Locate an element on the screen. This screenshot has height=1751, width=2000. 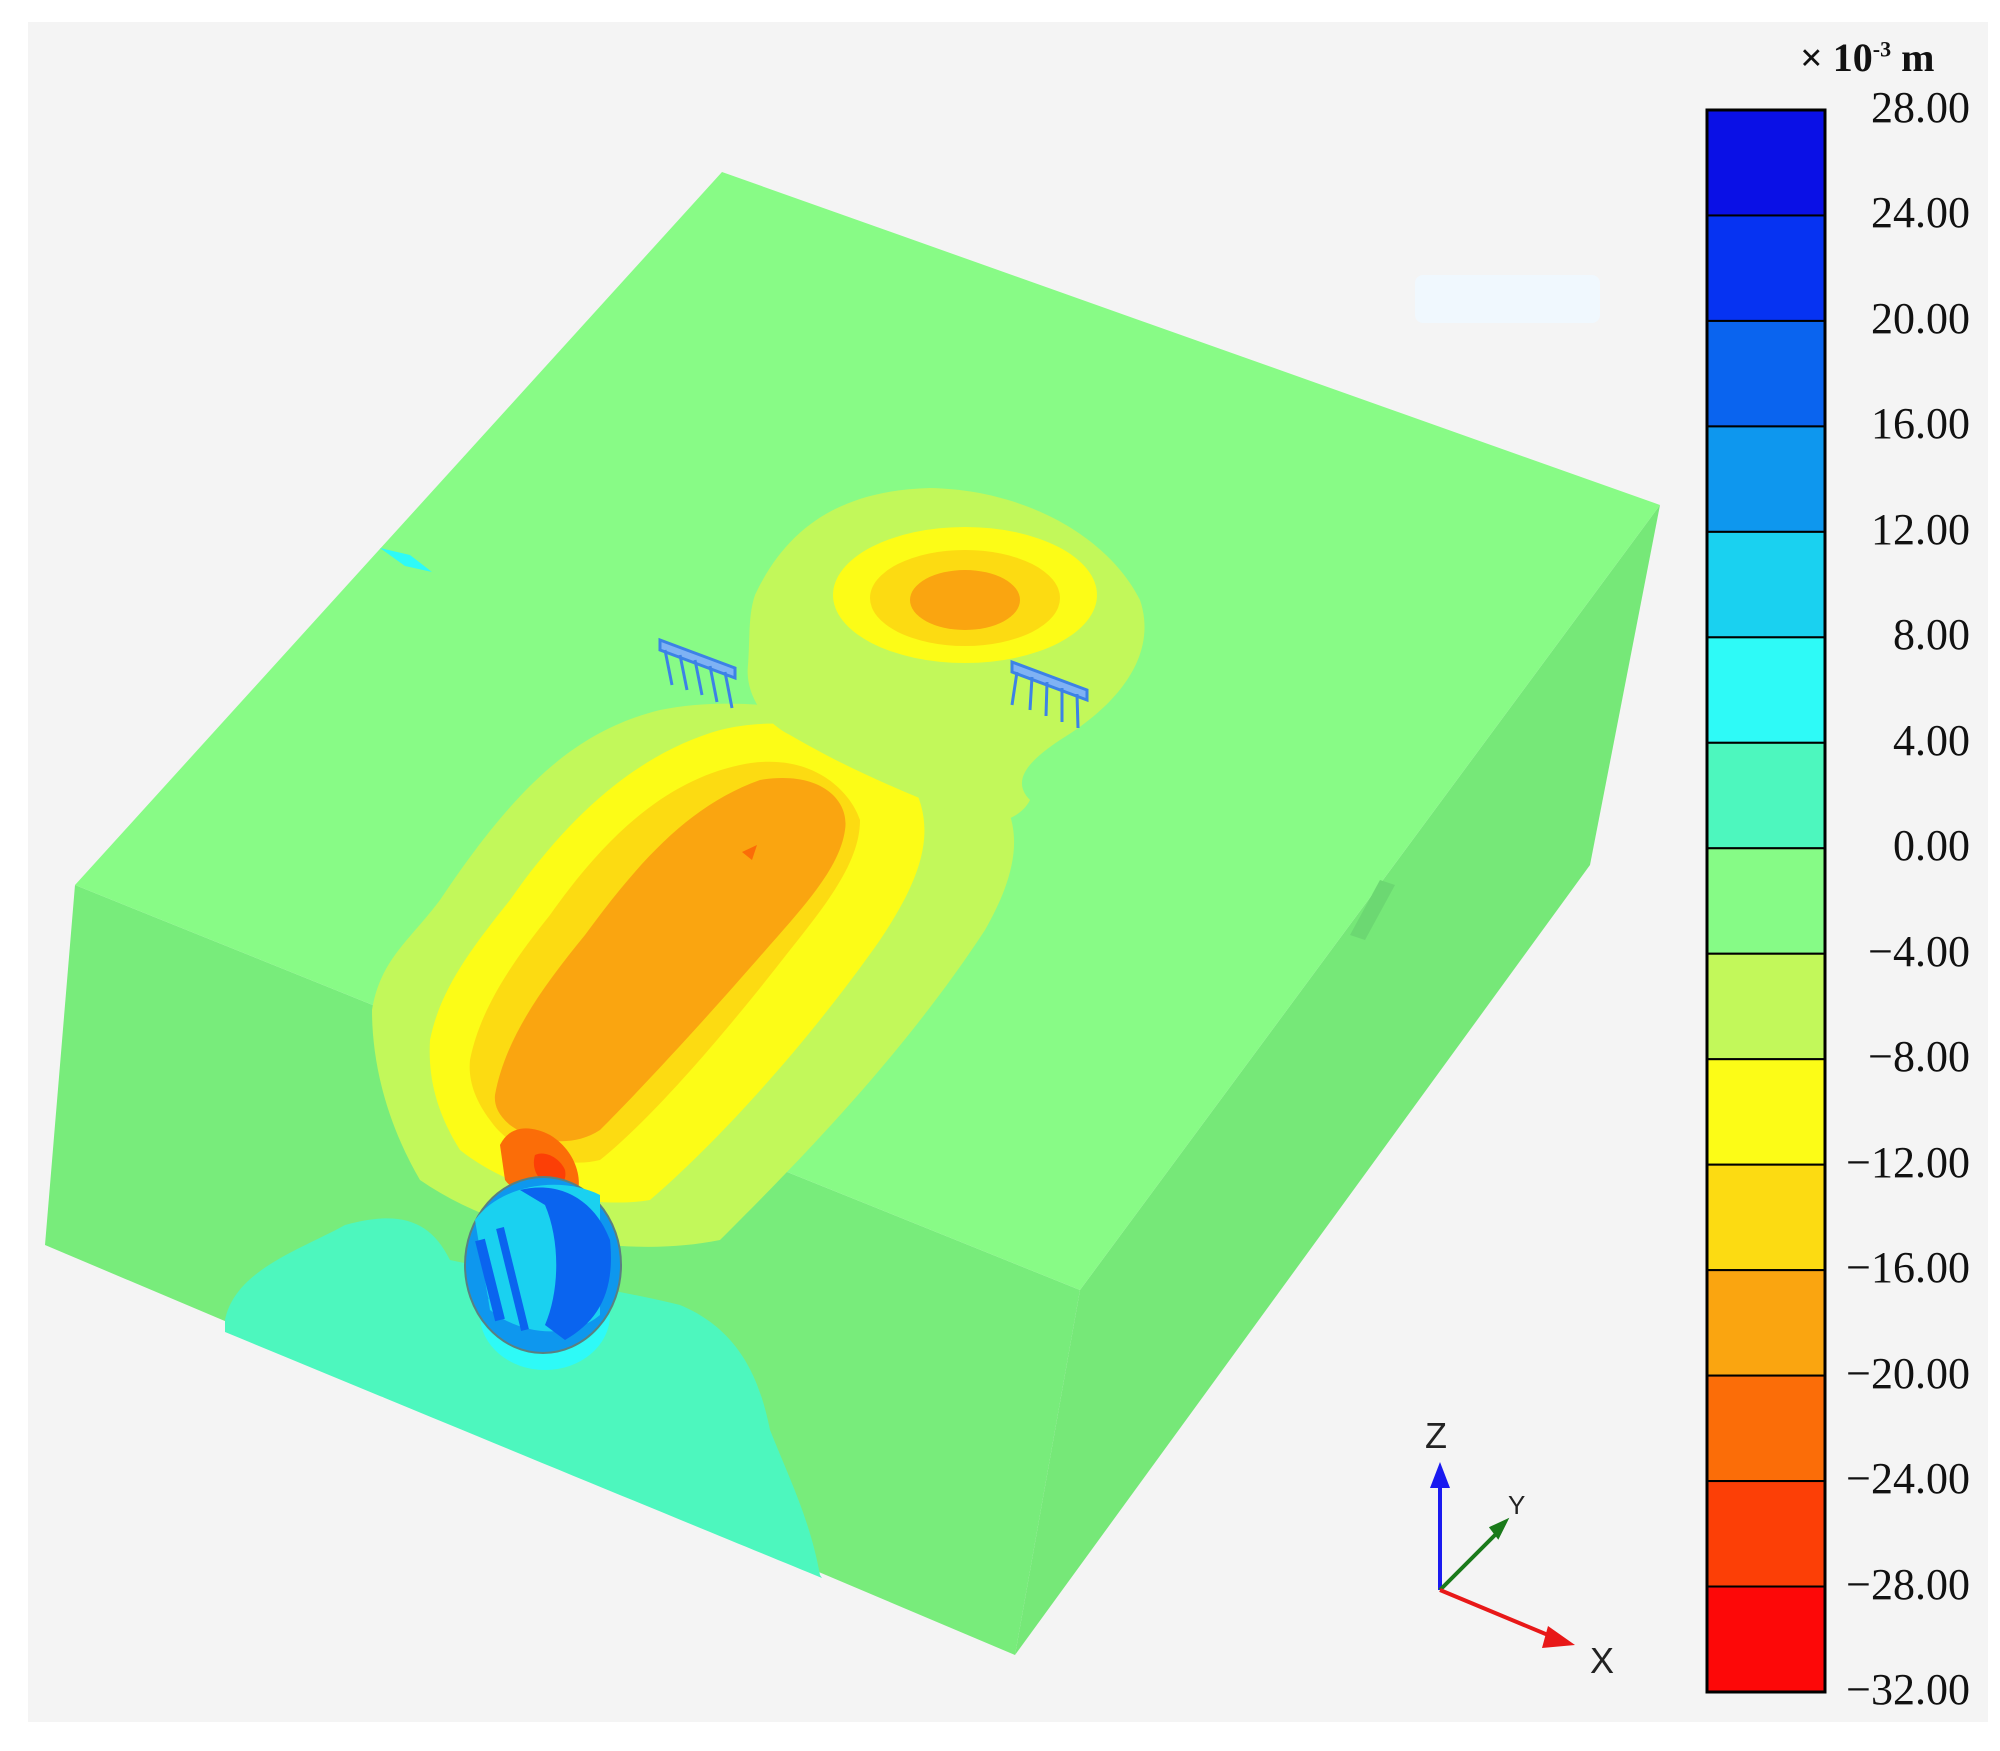
legend-tick-label: 28.00 is located at coordinates (1920, 107).